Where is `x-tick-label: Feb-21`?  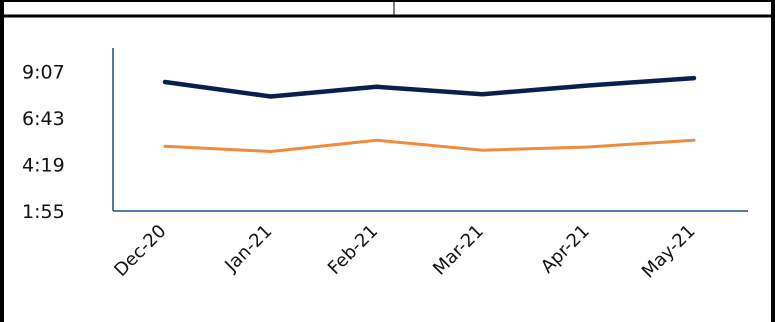
x-tick-label: Feb-21 is located at coordinates (353, 250).